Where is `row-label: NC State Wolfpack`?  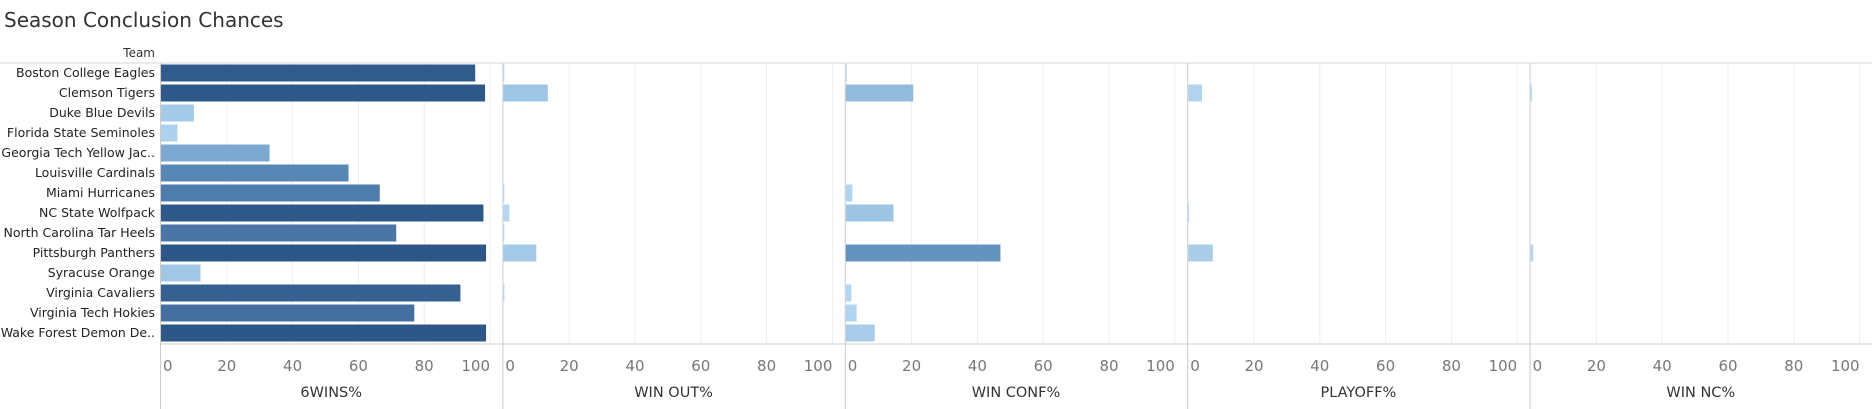
row-label: NC State Wolfpack is located at coordinates (97, 212).